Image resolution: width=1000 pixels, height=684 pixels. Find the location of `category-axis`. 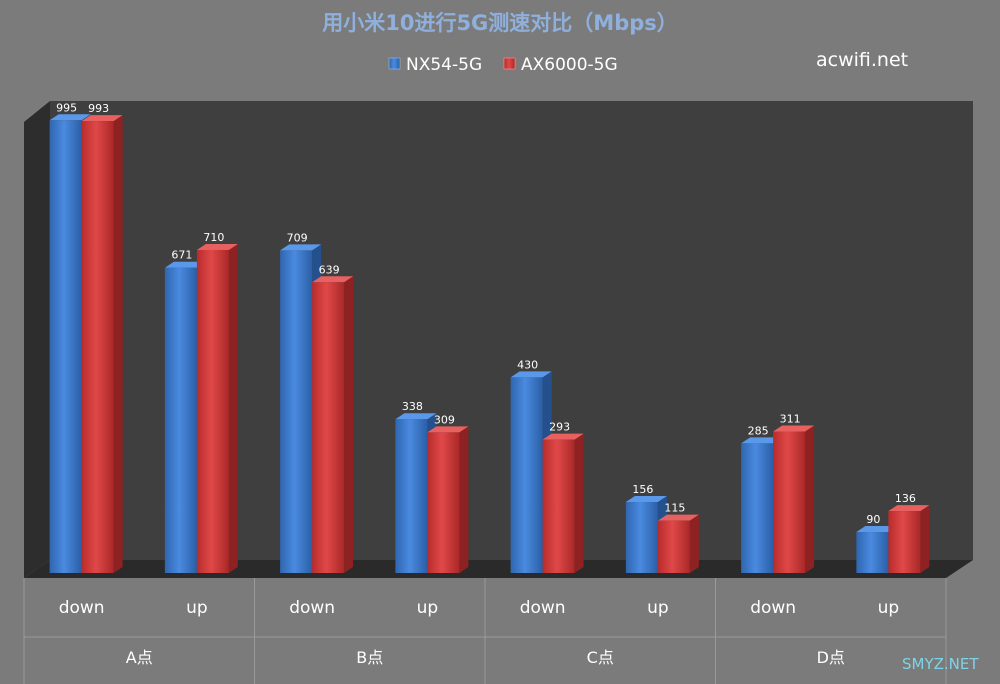

category-axis is located at coordinates (485, 631).